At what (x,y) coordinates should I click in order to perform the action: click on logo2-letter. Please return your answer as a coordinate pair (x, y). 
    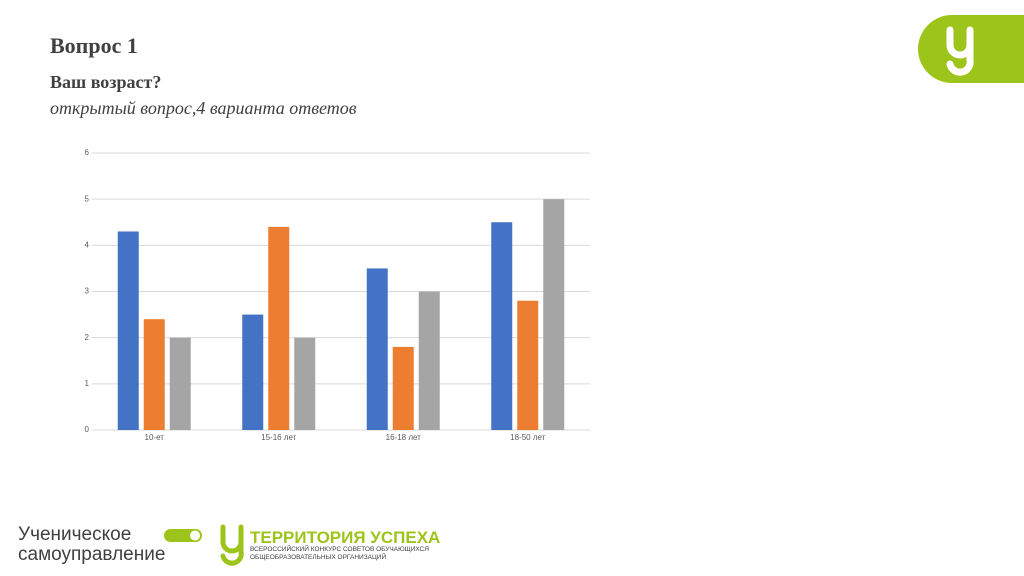
    Looking at the image, I should click on (232, 545).